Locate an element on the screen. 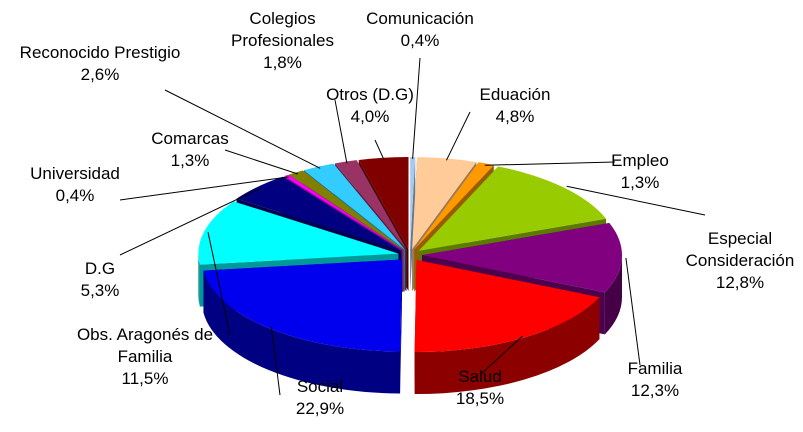 This screenshot has height=432, width=803. slice-wall is located at coordinates (413, 224).